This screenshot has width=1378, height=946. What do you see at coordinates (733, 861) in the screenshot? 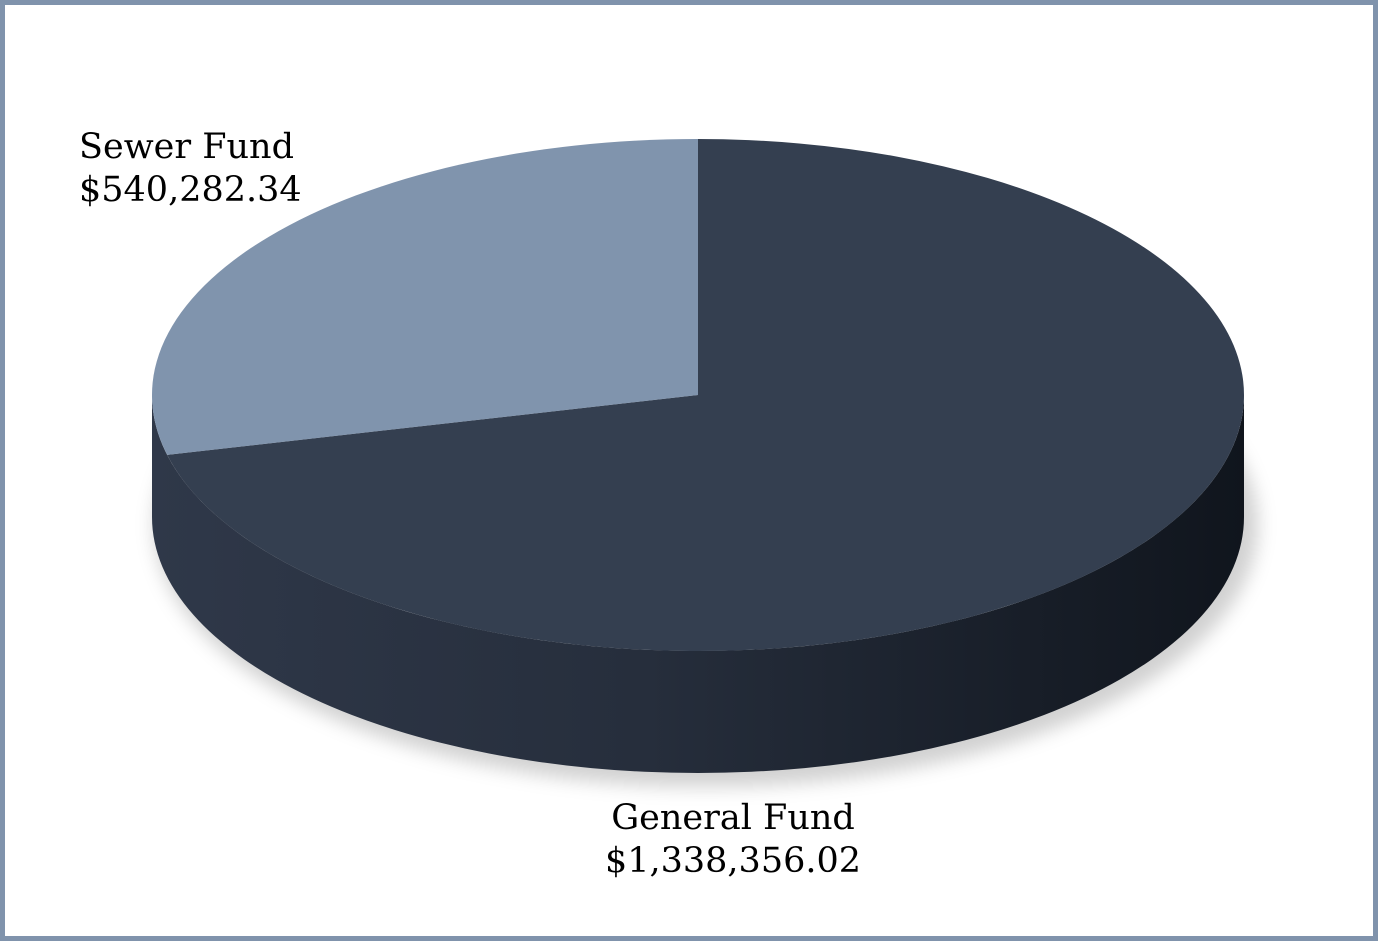
I see `slice-label-general-fund-value: $1,338,356.02` at bounding box center [733, 861].